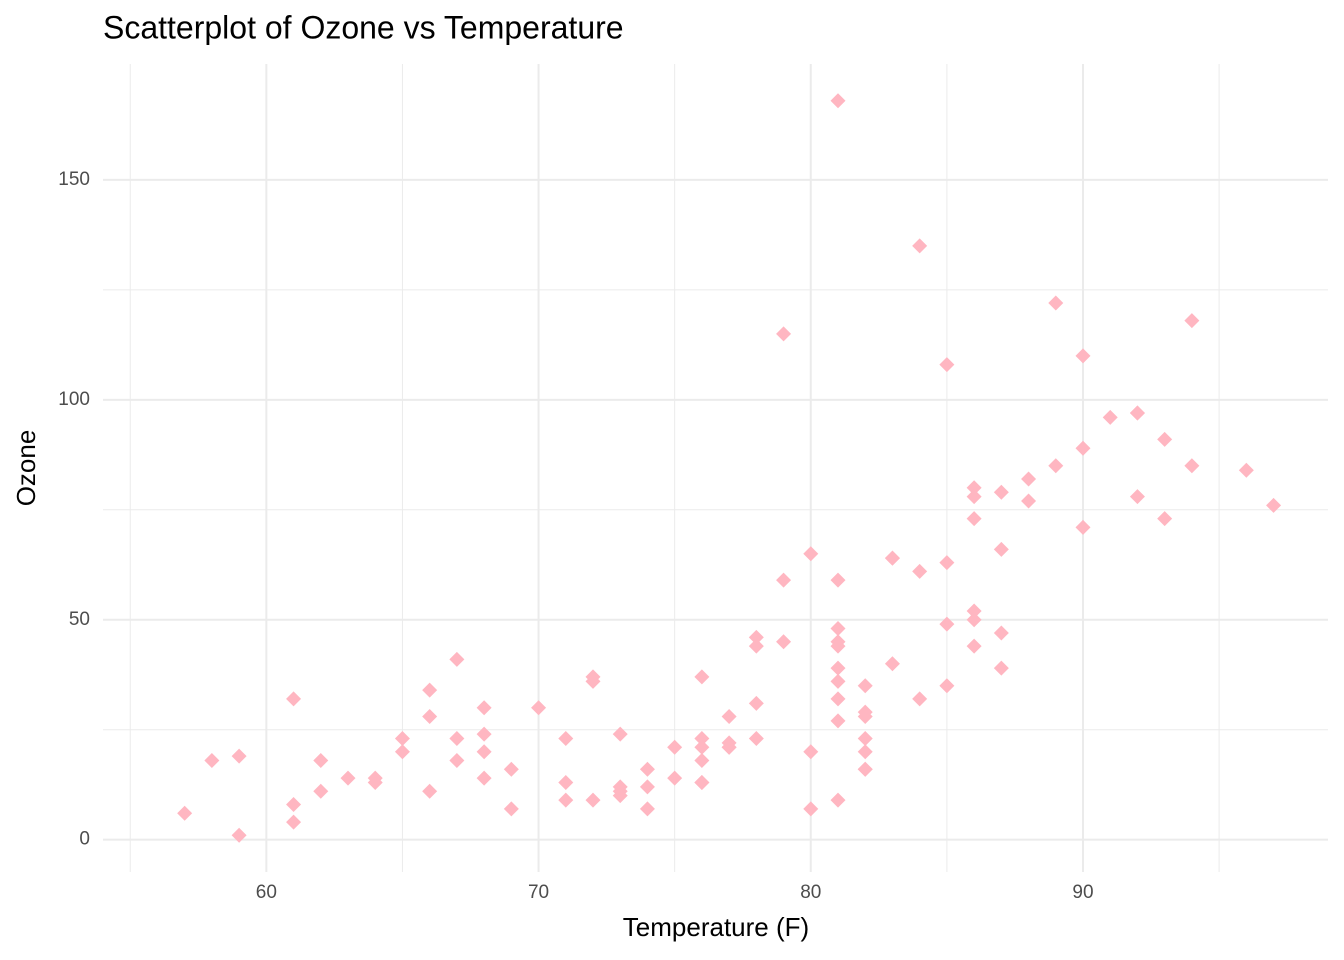  I want to click on y-tick-label: 100, so click(74, 399).